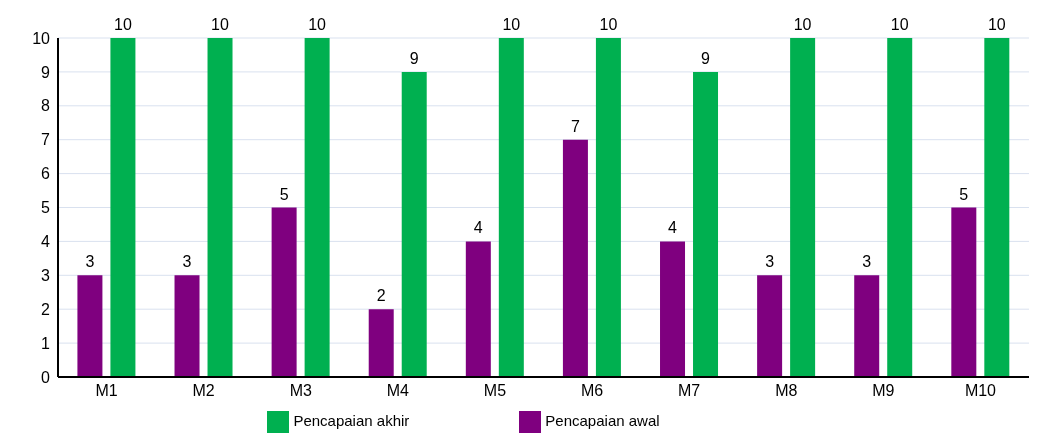 Image resolution: width=1047 pixels, height=441 pixels. What do you see at coordinates (46, 242) in the screenshot?
I see `y-tick-label: 4` at bounding box center [46, 242].